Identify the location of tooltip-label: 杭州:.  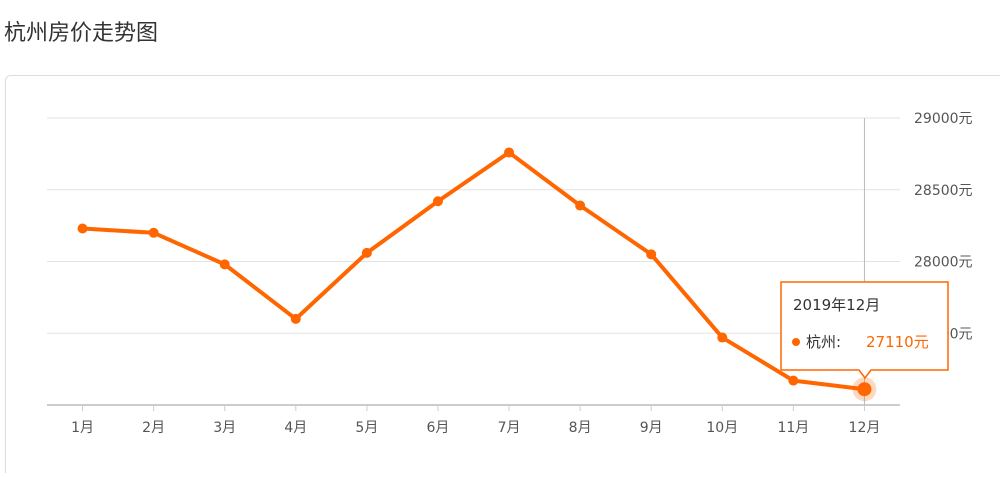
(823, 342).